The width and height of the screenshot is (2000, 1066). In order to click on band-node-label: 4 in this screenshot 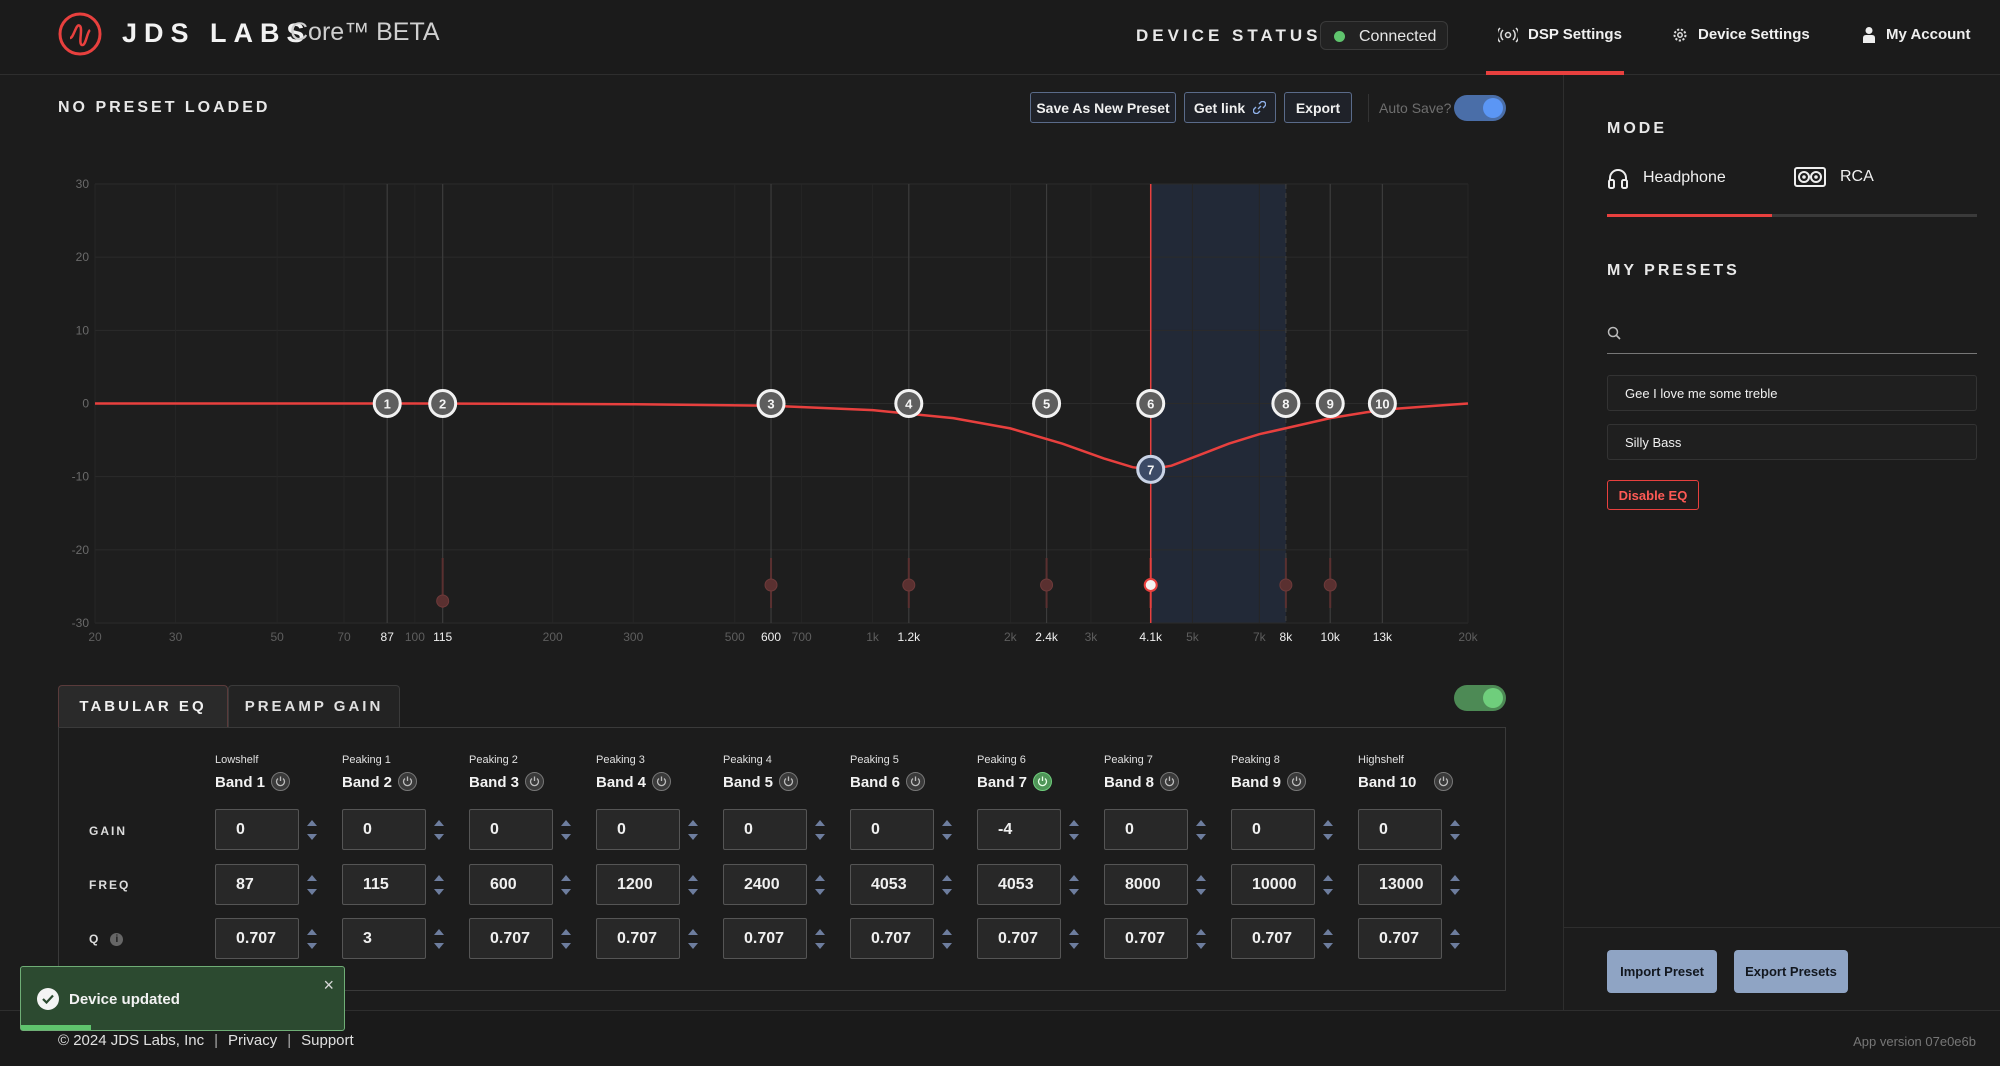, I will do `click(909, 404)`.